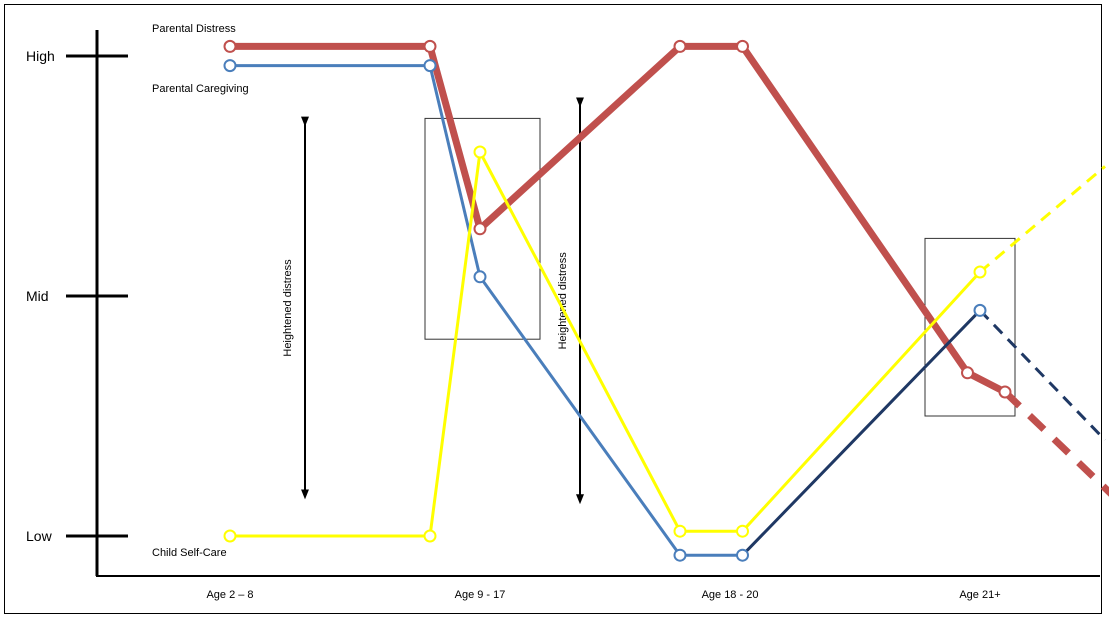 Image resolution: width=1109 pixels, height=620 pixels. I want to click on child-self-care-projection, so click(1042, 219).